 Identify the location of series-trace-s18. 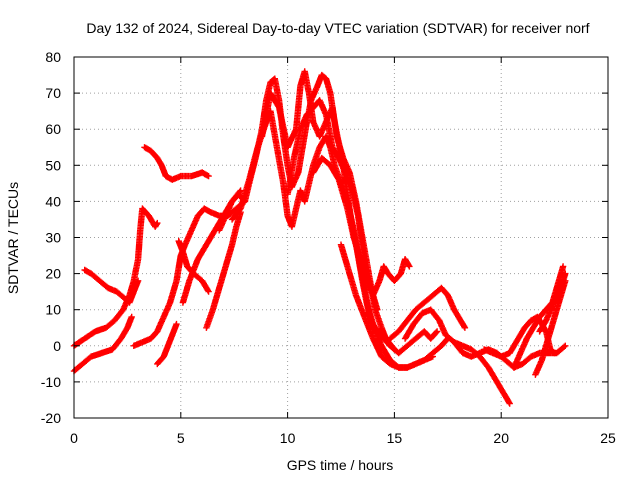
(482, 373).